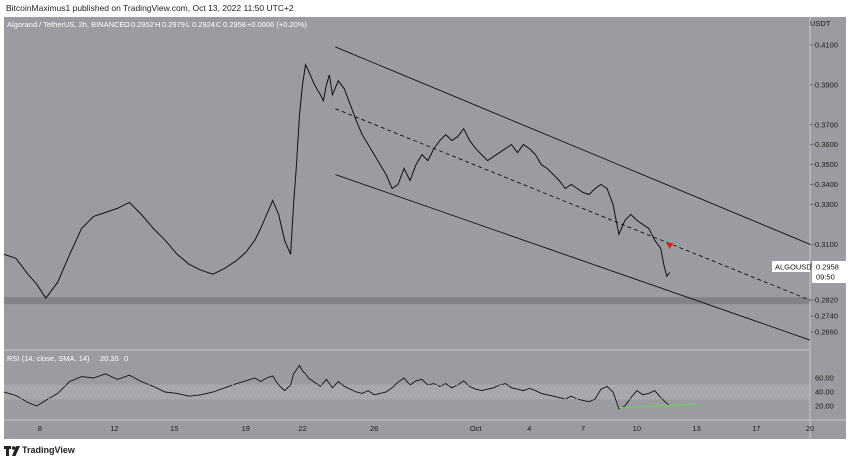 Image resolution: width=850 pixels, height=461 pixels. Describe the element at coordinates (246, 428) in the screenshot. I see `time-tick-label: 19` at that location.